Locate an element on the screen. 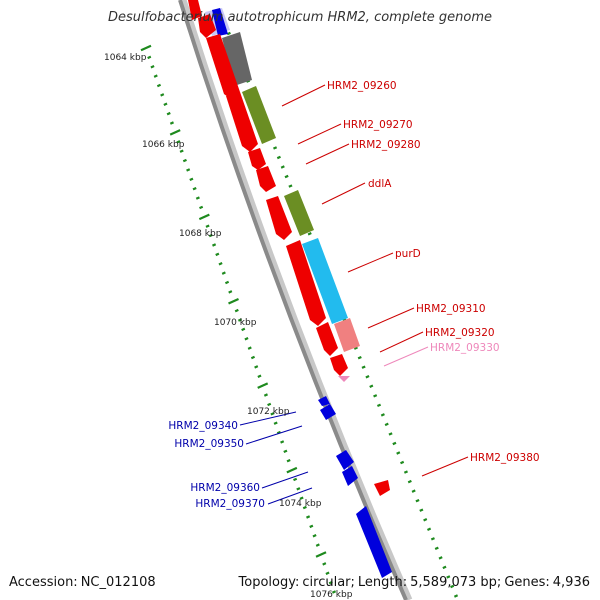 The height and width of the screenshot is (600, 600). topology-label: Topology: is located at coordinates (269, 582).